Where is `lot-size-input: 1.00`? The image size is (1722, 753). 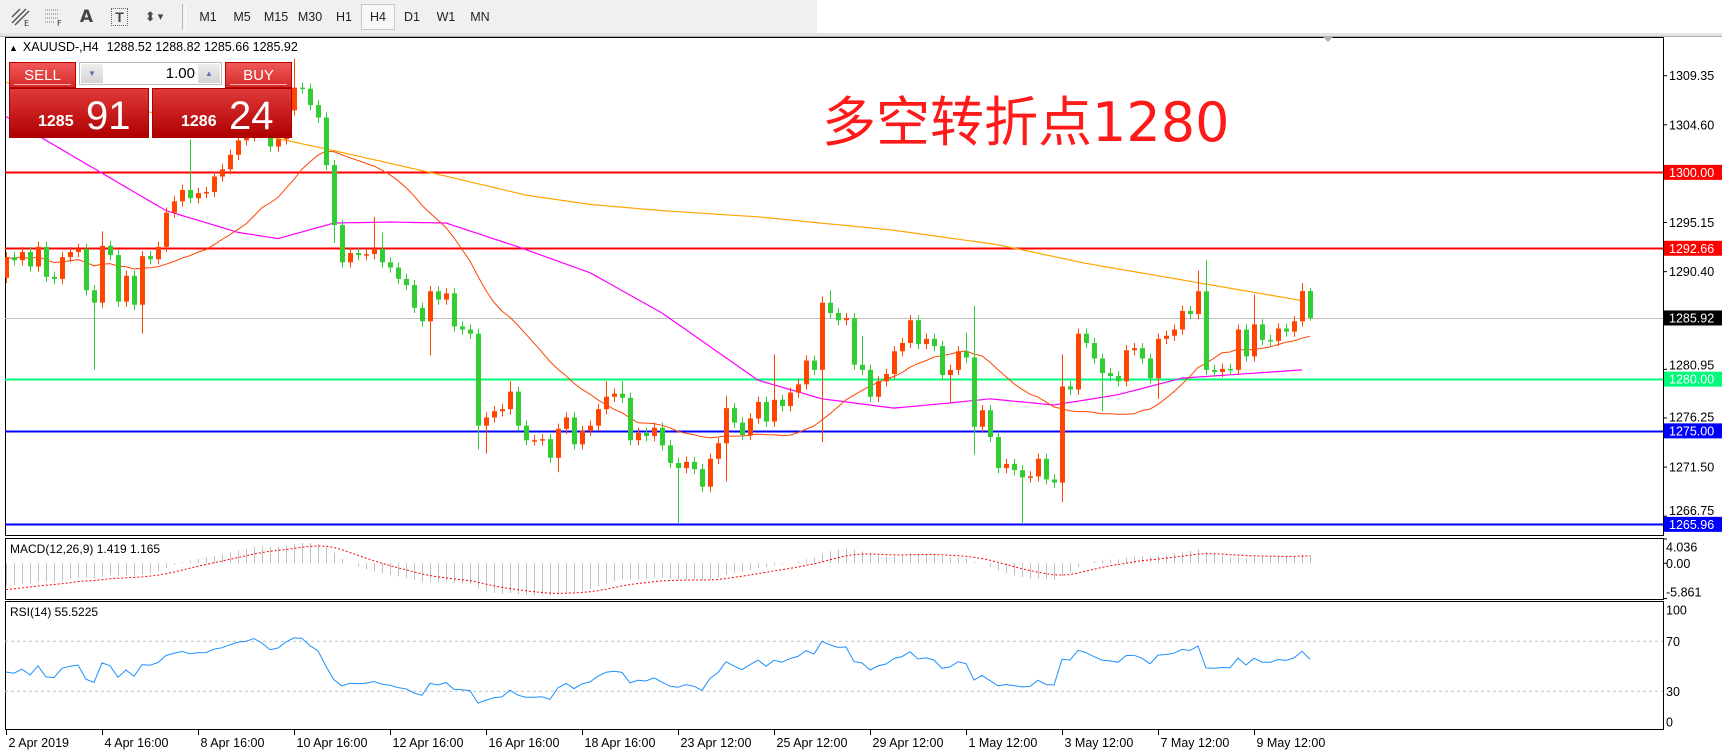 lot-size-input: 1.00 is located at coordinates (180, 73).